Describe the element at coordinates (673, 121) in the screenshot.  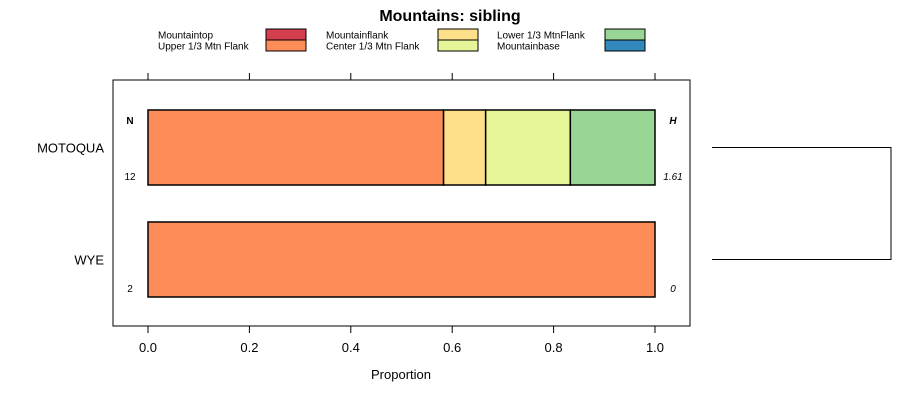
I see `h-header: H` at that location.